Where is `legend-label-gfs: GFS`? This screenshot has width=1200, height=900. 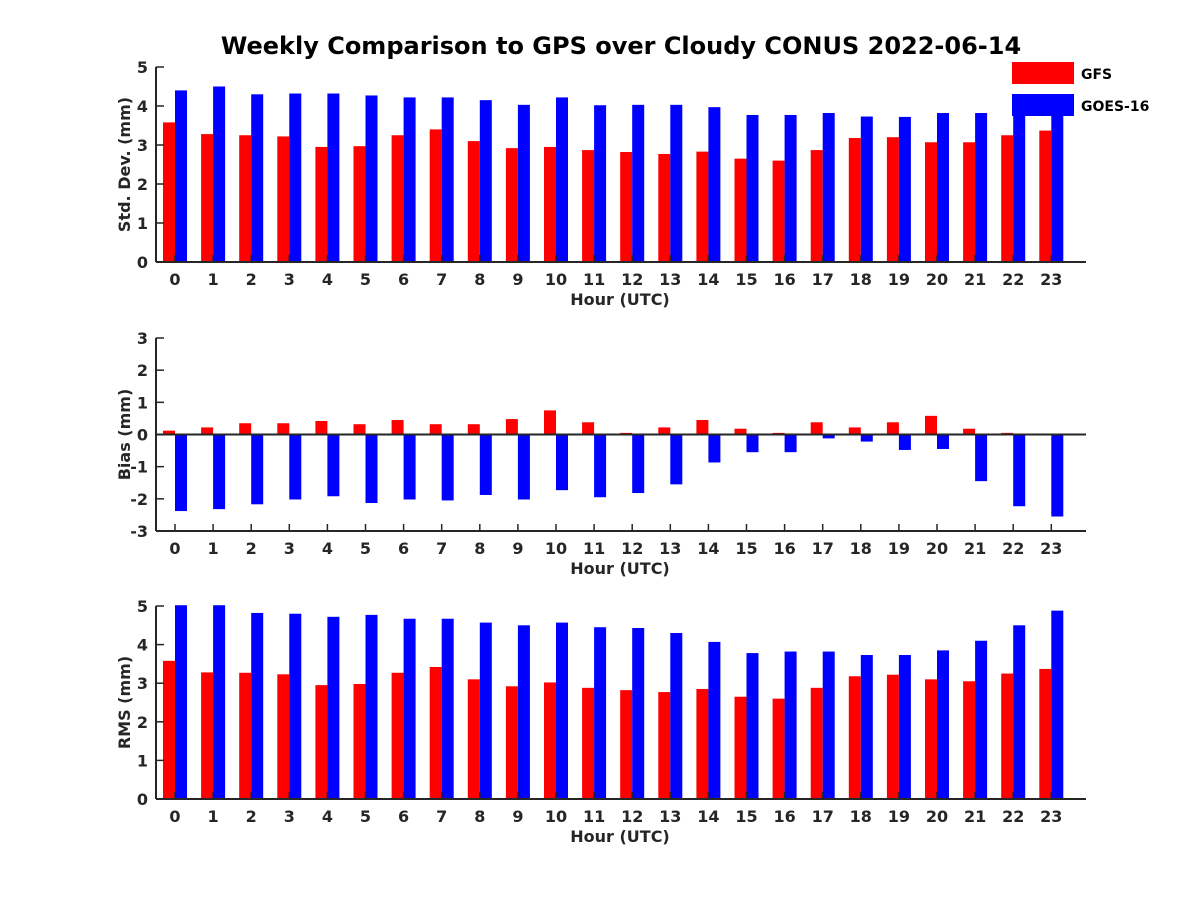
legend-label-gfs: GFS is located at coordinates (1096, 75).